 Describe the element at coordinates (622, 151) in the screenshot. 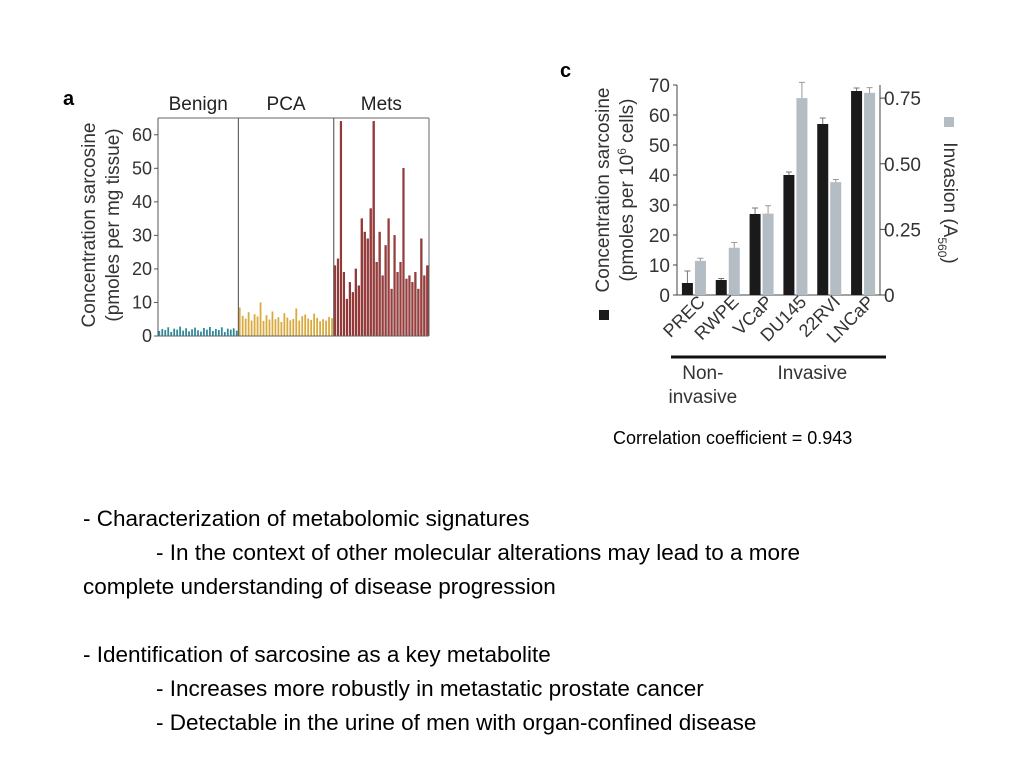

I see `y-axis-label-c-sup: 6` at that location.